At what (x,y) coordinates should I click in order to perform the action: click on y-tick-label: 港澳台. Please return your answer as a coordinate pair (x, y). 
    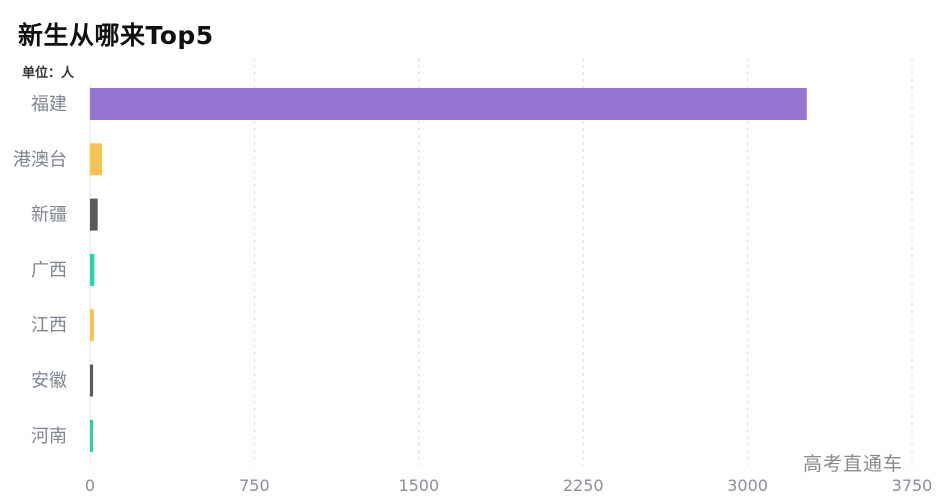
    Looking at the image, I should click on (40, 159).